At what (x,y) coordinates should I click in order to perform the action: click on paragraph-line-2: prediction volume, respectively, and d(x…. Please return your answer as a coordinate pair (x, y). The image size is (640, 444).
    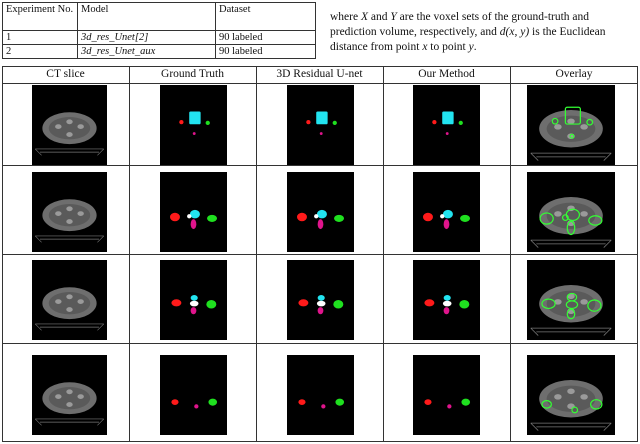
    Looking at the image, I should click on (468, 32).